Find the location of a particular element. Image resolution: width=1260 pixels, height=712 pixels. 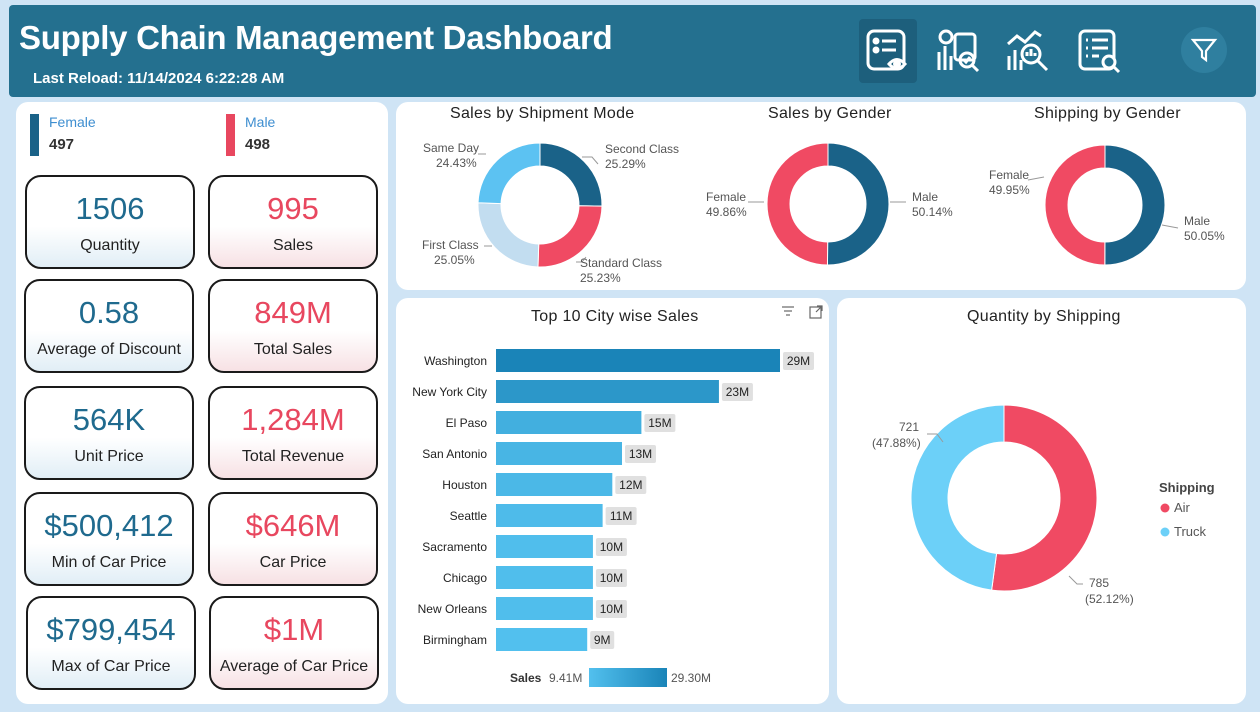

kpi-unit-price: 564K Unit Price is located at coordinates (109, 433).